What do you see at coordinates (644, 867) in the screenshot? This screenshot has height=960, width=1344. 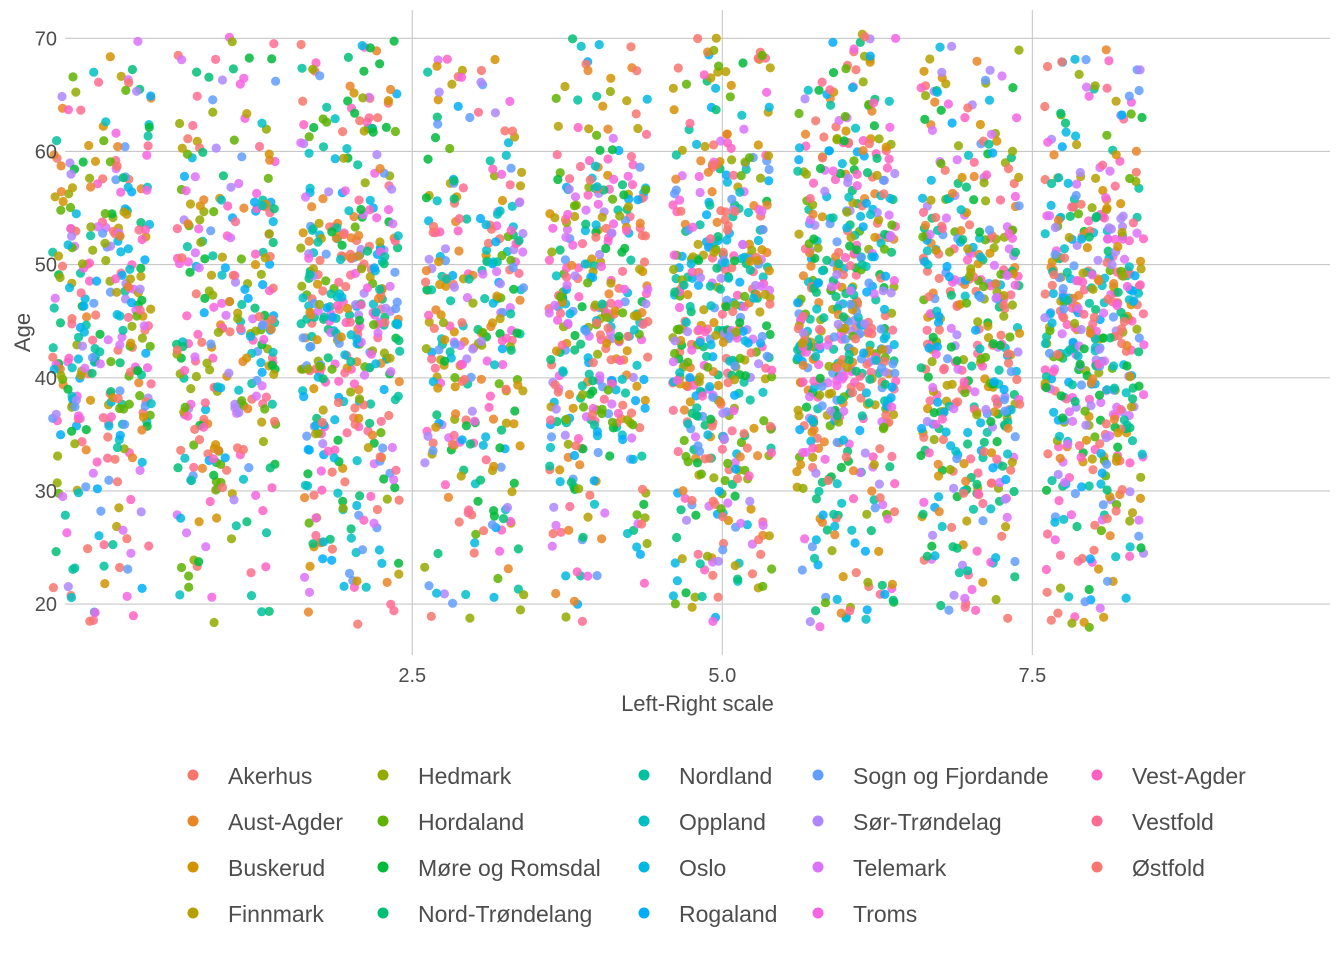 I see `legend-key` at bounding box center [644, 867].